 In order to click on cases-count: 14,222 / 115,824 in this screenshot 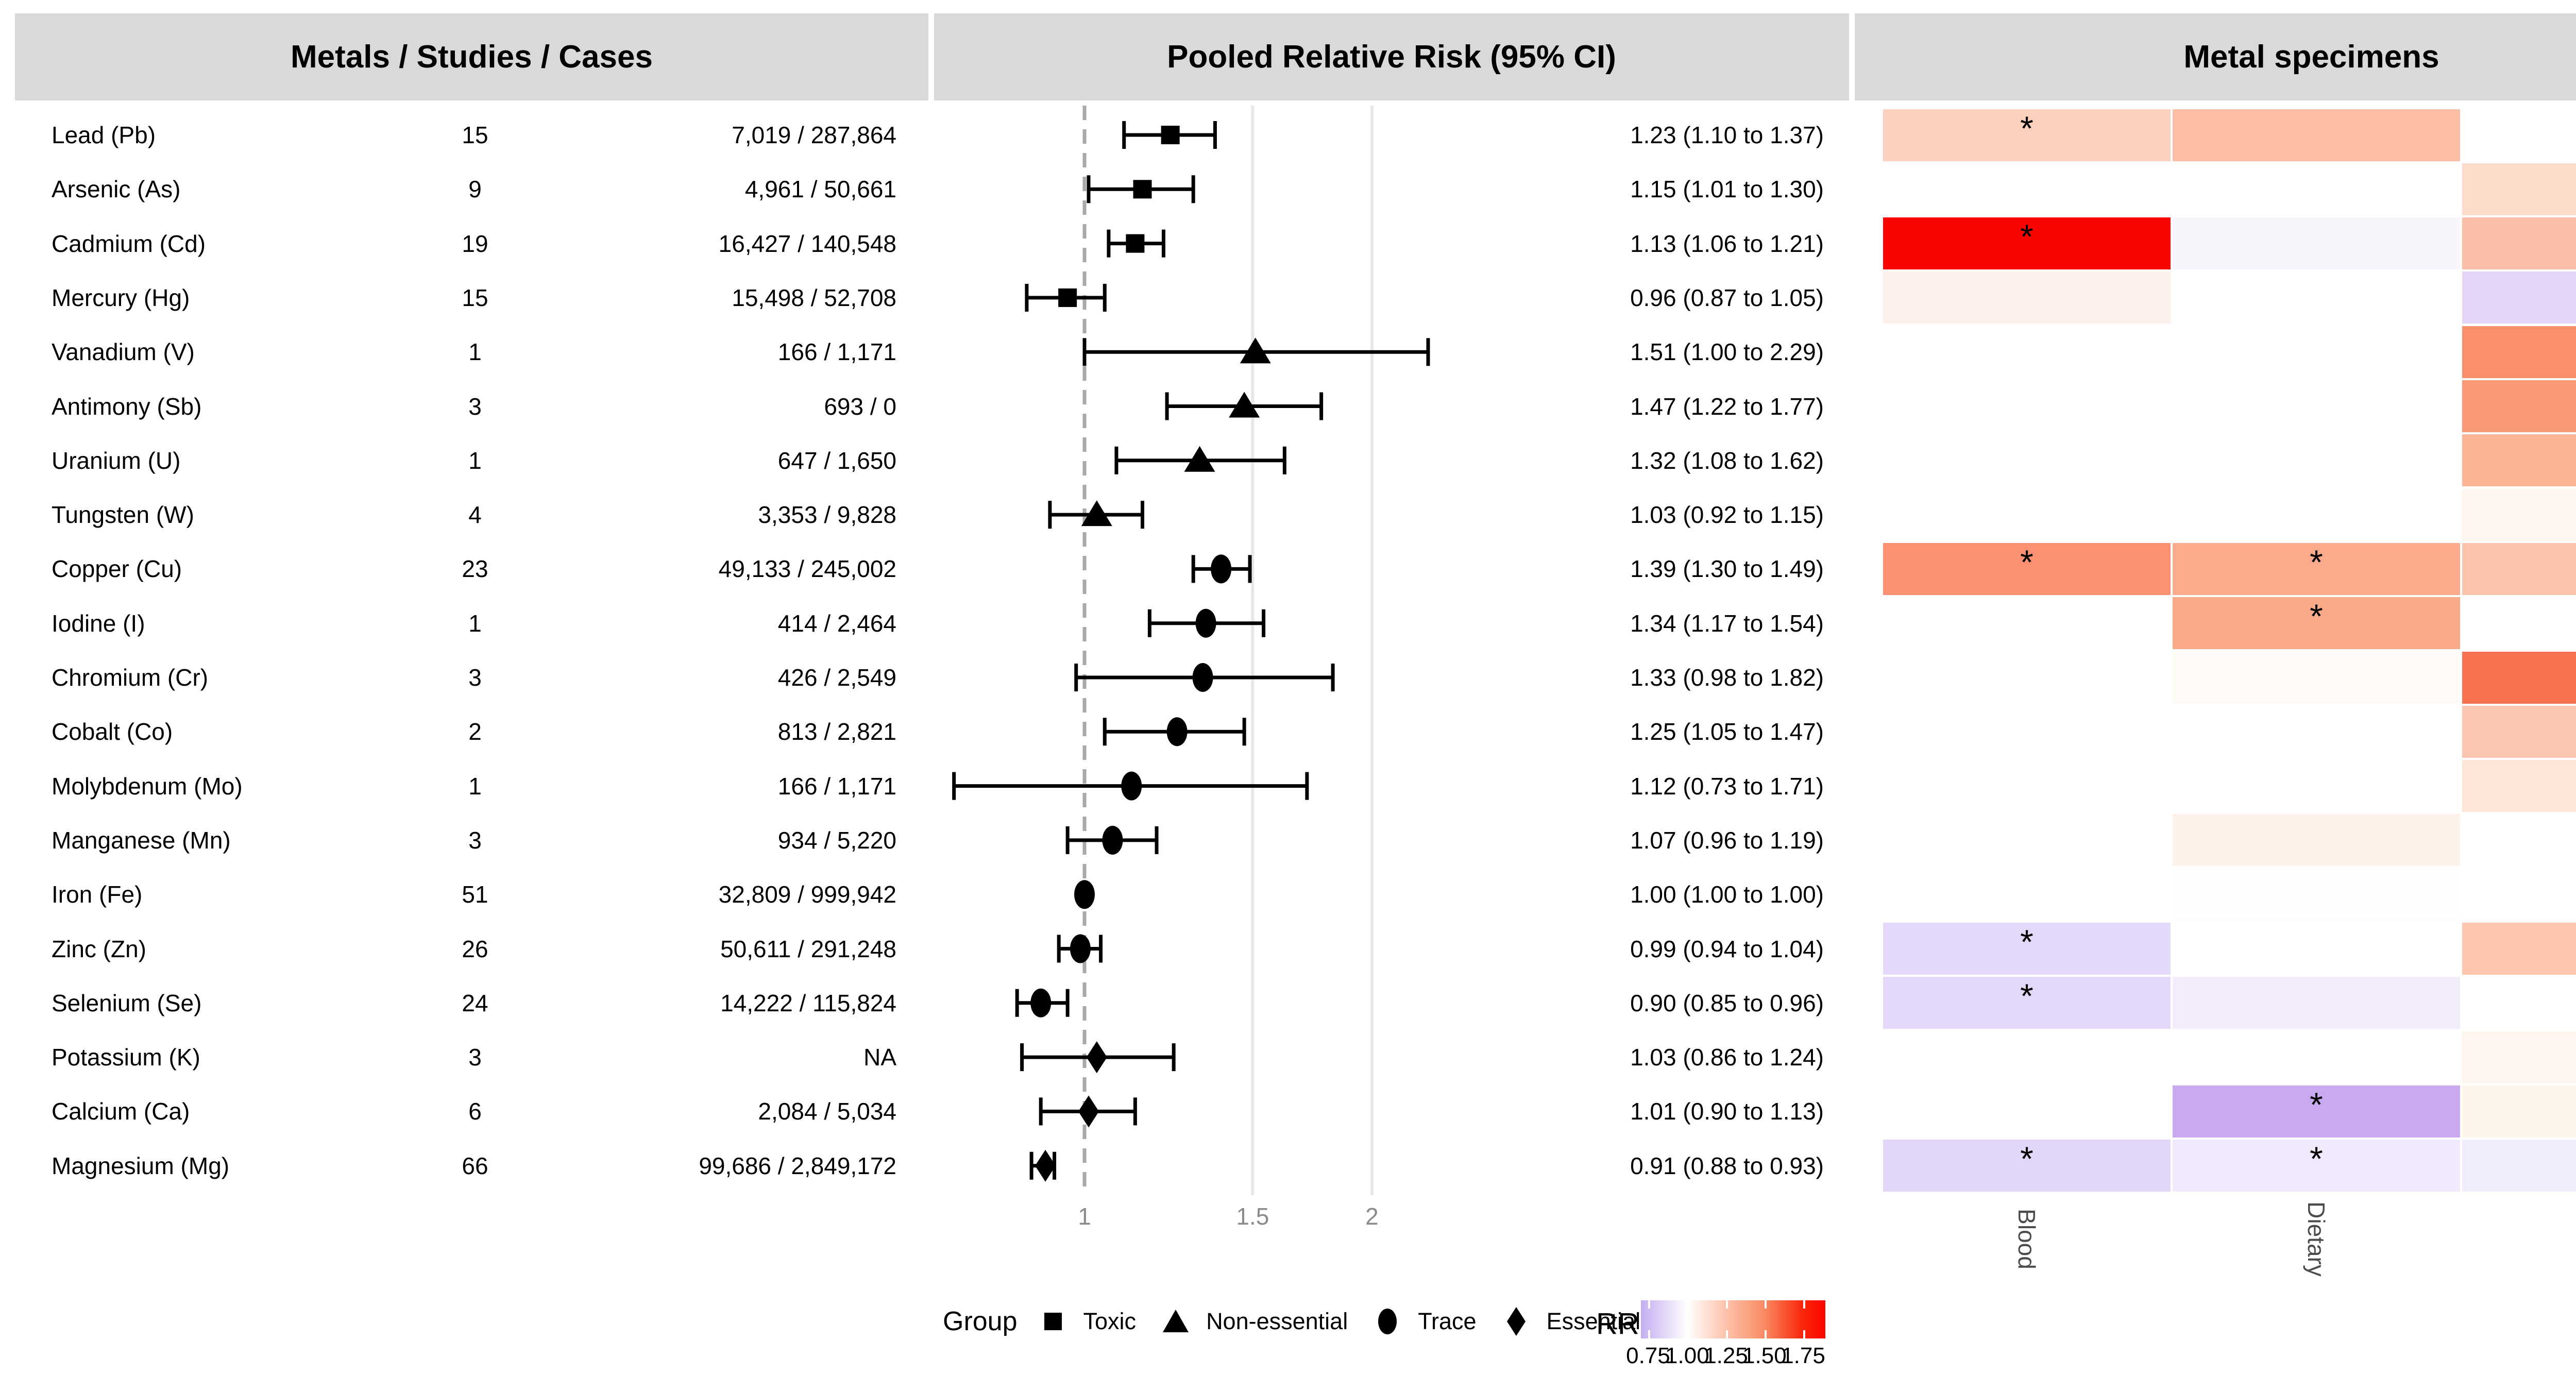, I will do `click(808, 1002)`.